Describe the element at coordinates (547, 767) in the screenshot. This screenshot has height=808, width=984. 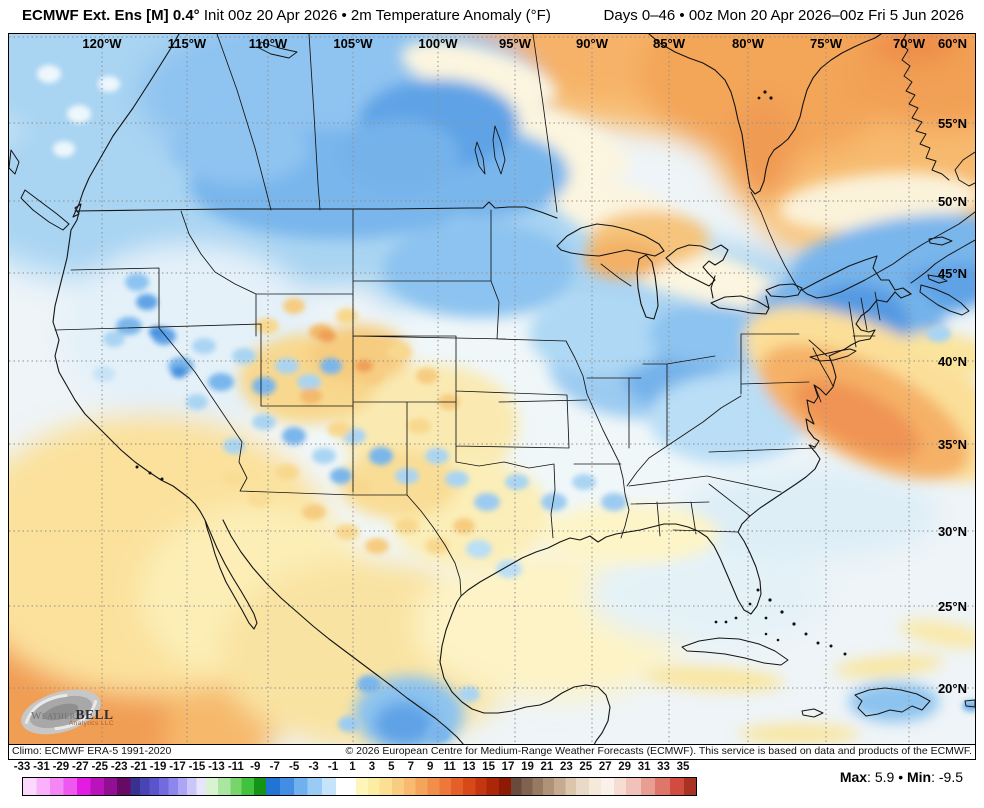
I see `scale-tick-label: 21` at that location.